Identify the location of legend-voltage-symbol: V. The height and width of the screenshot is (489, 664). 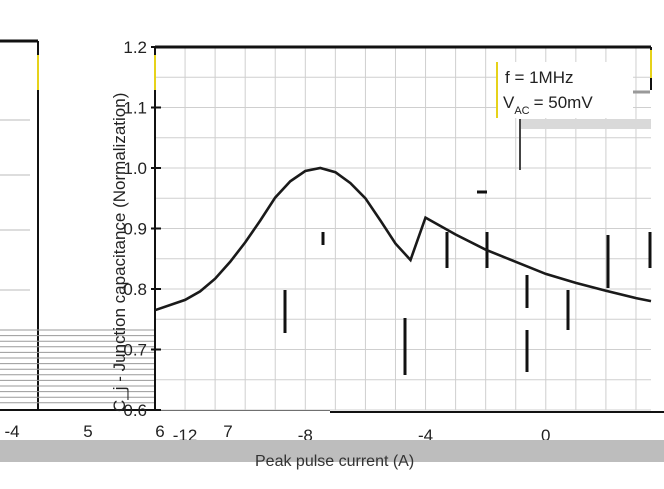
(509, 102).